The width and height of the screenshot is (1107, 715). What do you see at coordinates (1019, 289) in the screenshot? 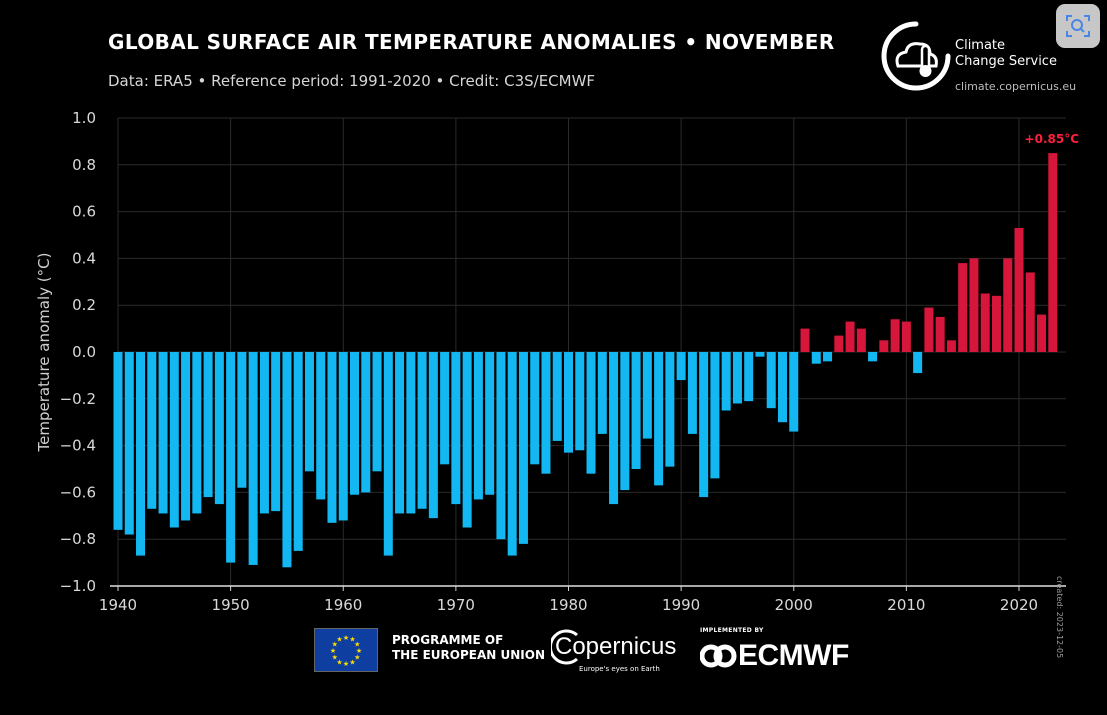
I see `bar-2020` at bounding box center [1019, 289].